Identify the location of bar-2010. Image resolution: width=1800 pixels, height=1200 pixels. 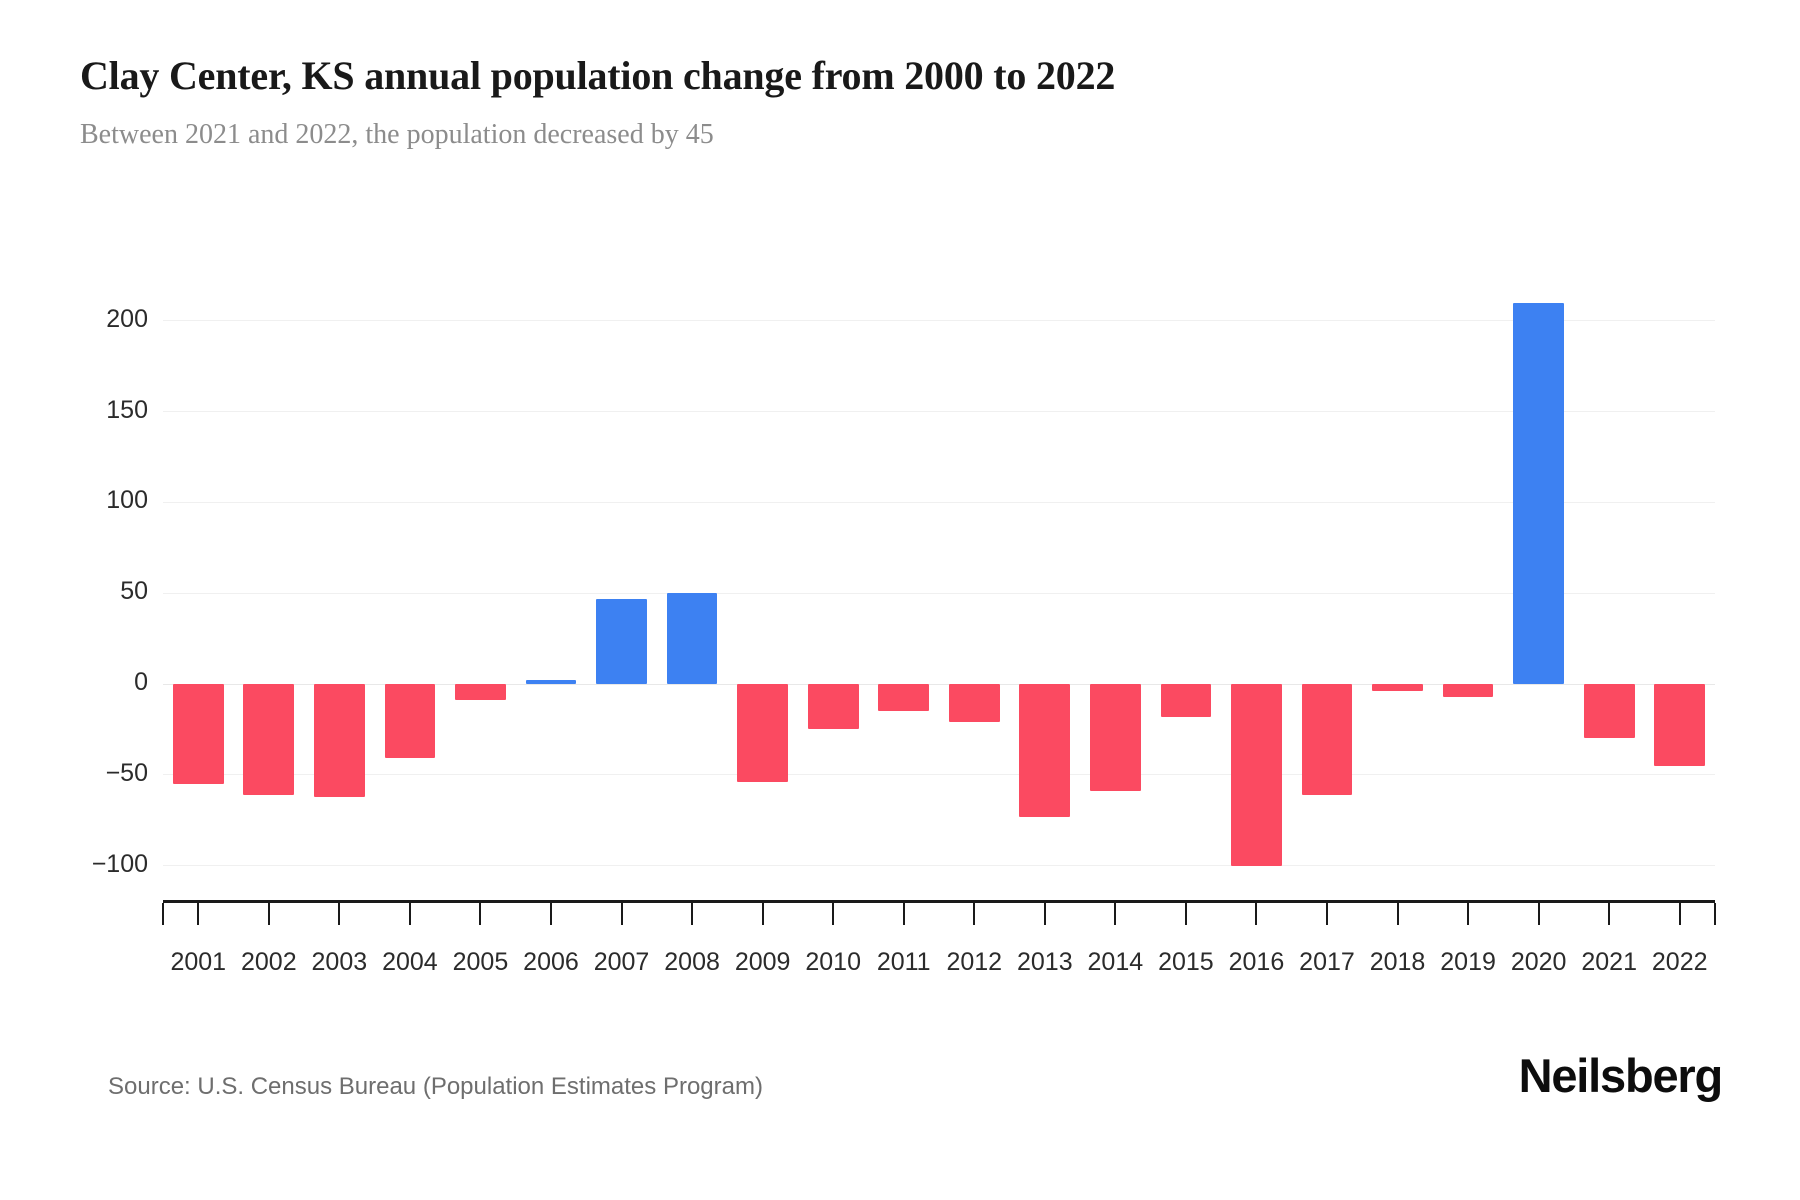
(833, 707).